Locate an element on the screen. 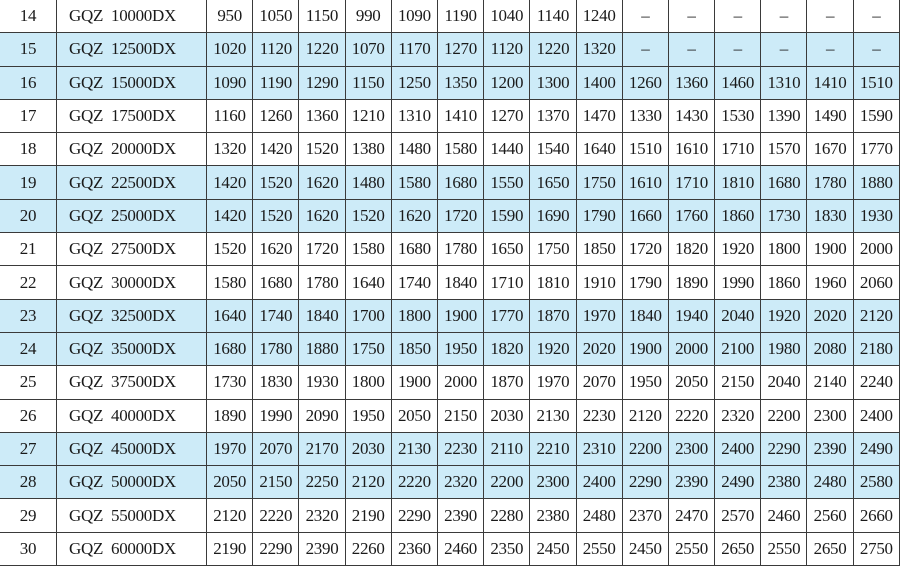 The image size is (900, 575). value-cell: 1800 is located at coordinates (368, 382).